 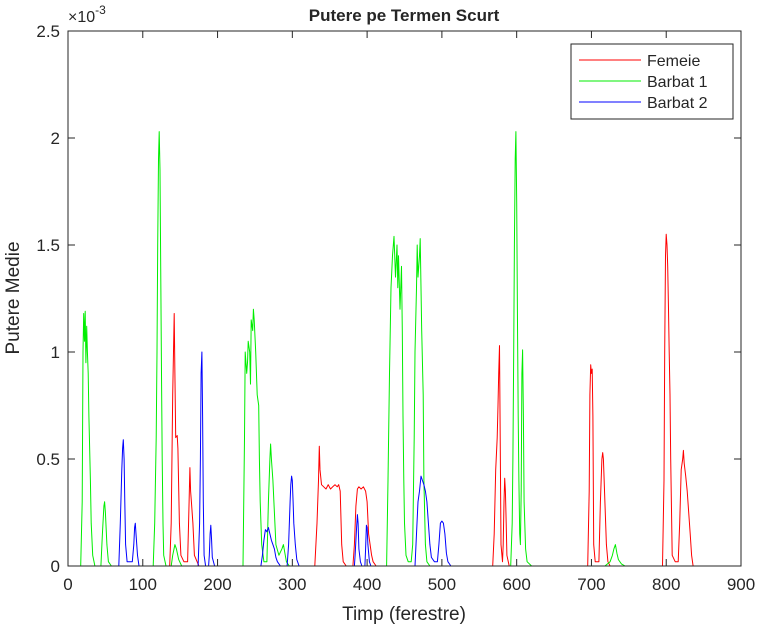 What do you see at coordinates (13, 297) in the screenshot?
I see `y-axis-label: Putere Medie` at bounding box center [13, 297].